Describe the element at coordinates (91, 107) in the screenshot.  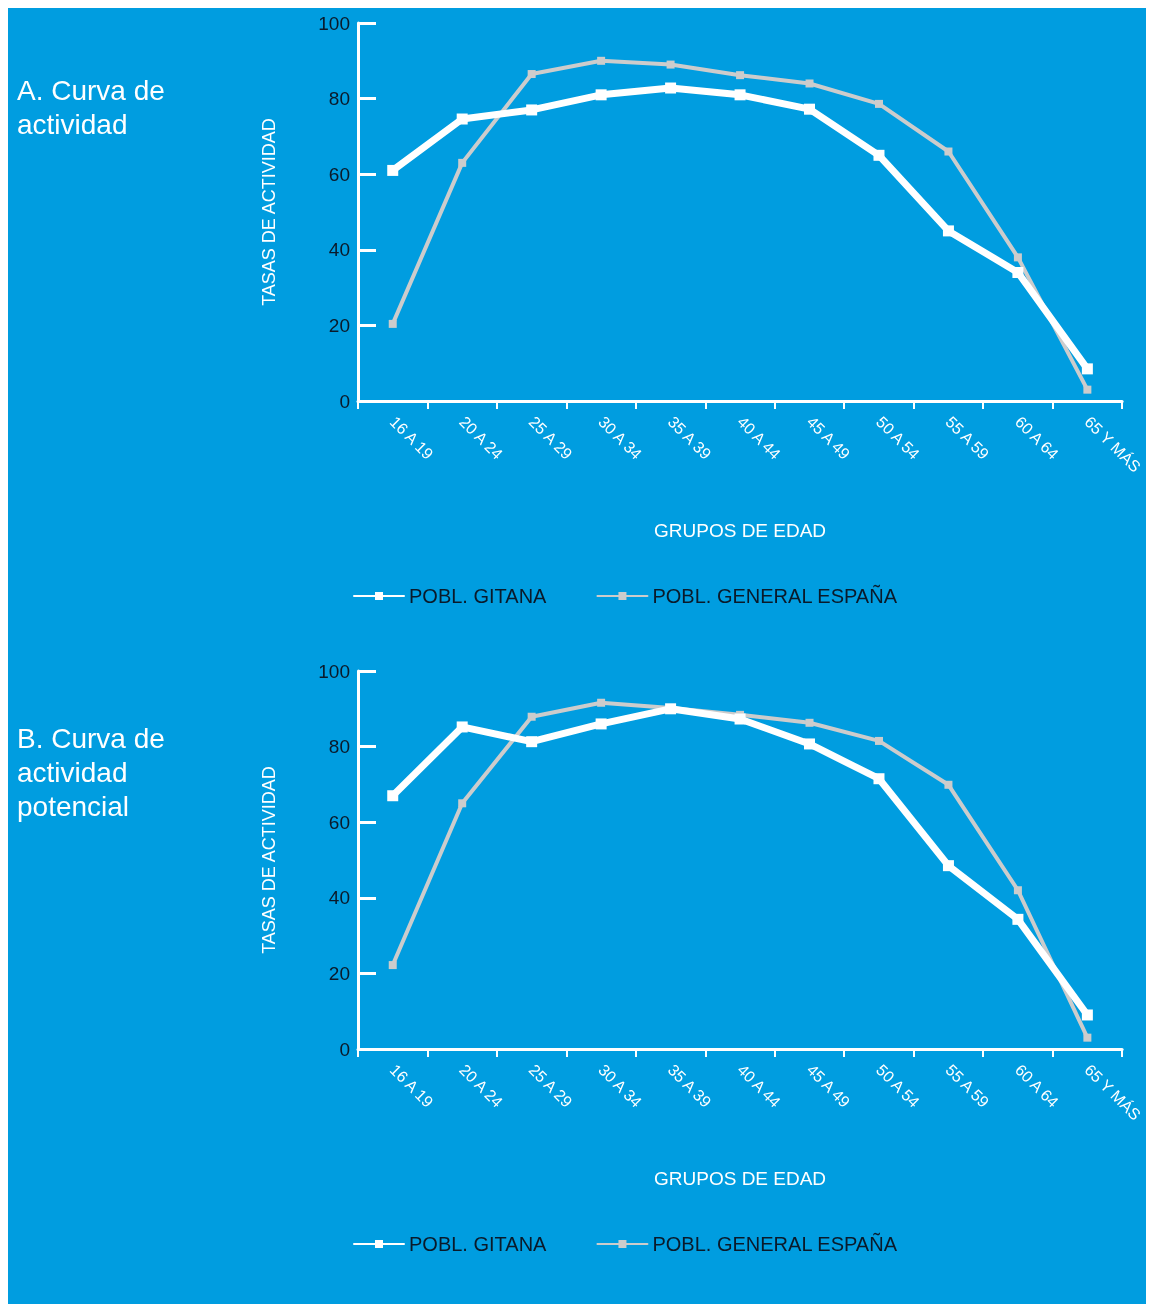
I see `text: A. Curva de actividad` at that location.